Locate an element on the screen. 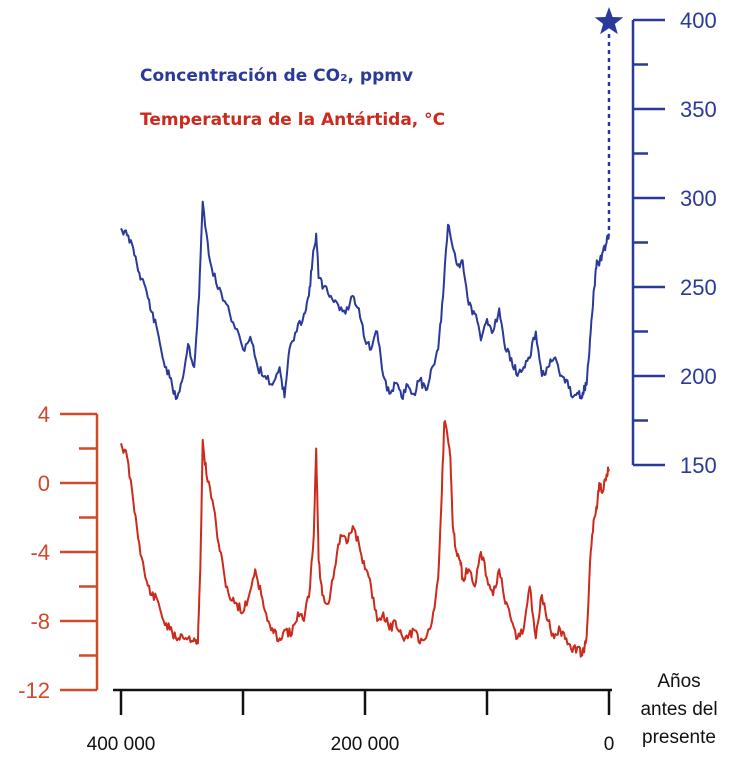  x-axis-label-line: Años is located at coordinates (678, 681).